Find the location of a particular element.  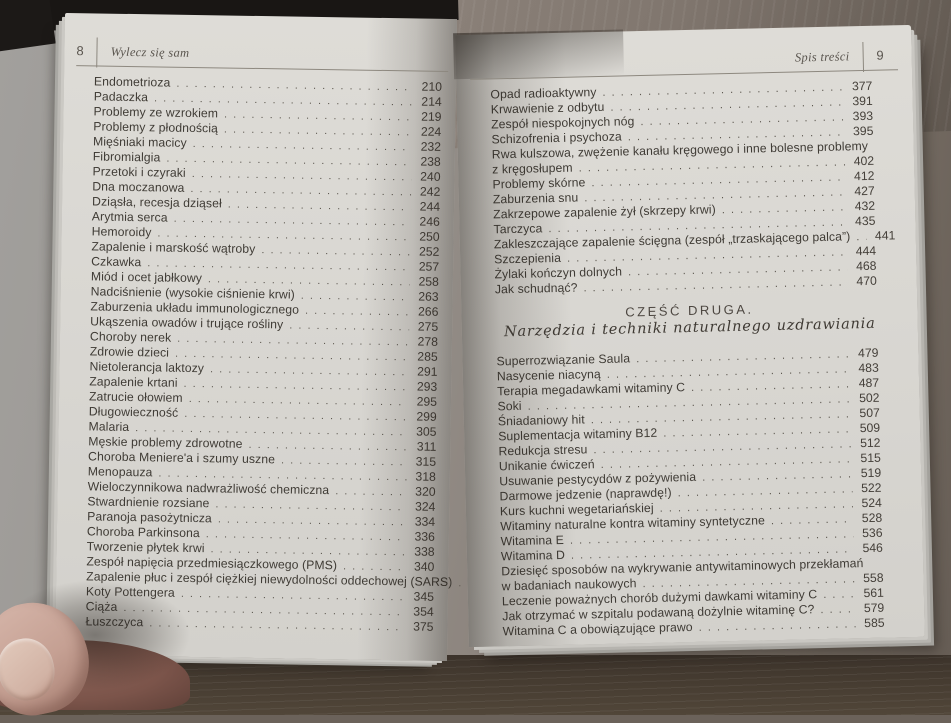

entry-page-number: 561 is located at coordinates (874, 593).